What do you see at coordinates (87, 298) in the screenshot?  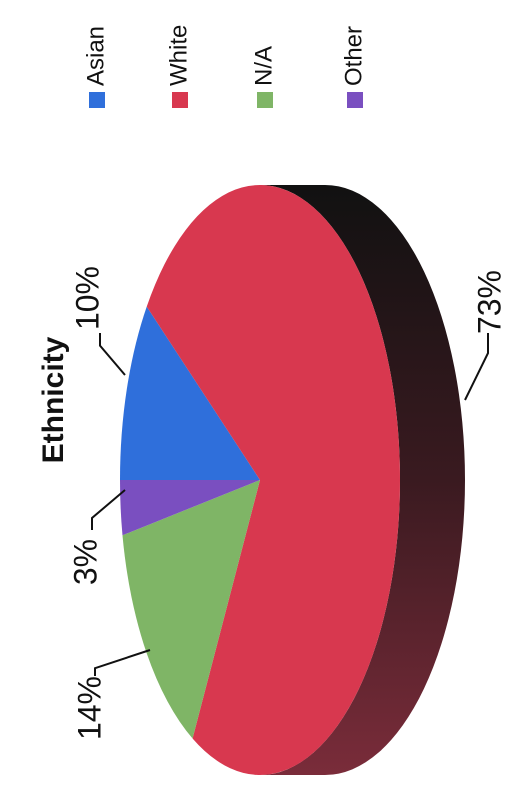 I see `data-label: 10%` at bounding box center [87, 298].